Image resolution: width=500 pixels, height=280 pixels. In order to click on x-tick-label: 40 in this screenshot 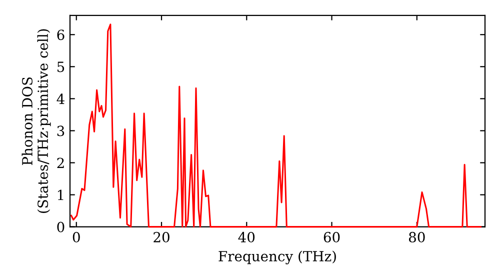, I will do `click(246, 237)`.